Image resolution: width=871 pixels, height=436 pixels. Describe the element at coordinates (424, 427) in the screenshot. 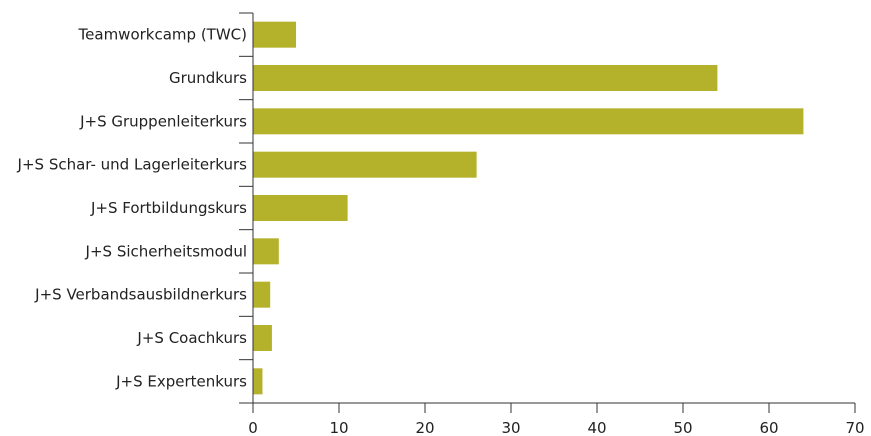

I see `x-tick-label: 20` at that location.